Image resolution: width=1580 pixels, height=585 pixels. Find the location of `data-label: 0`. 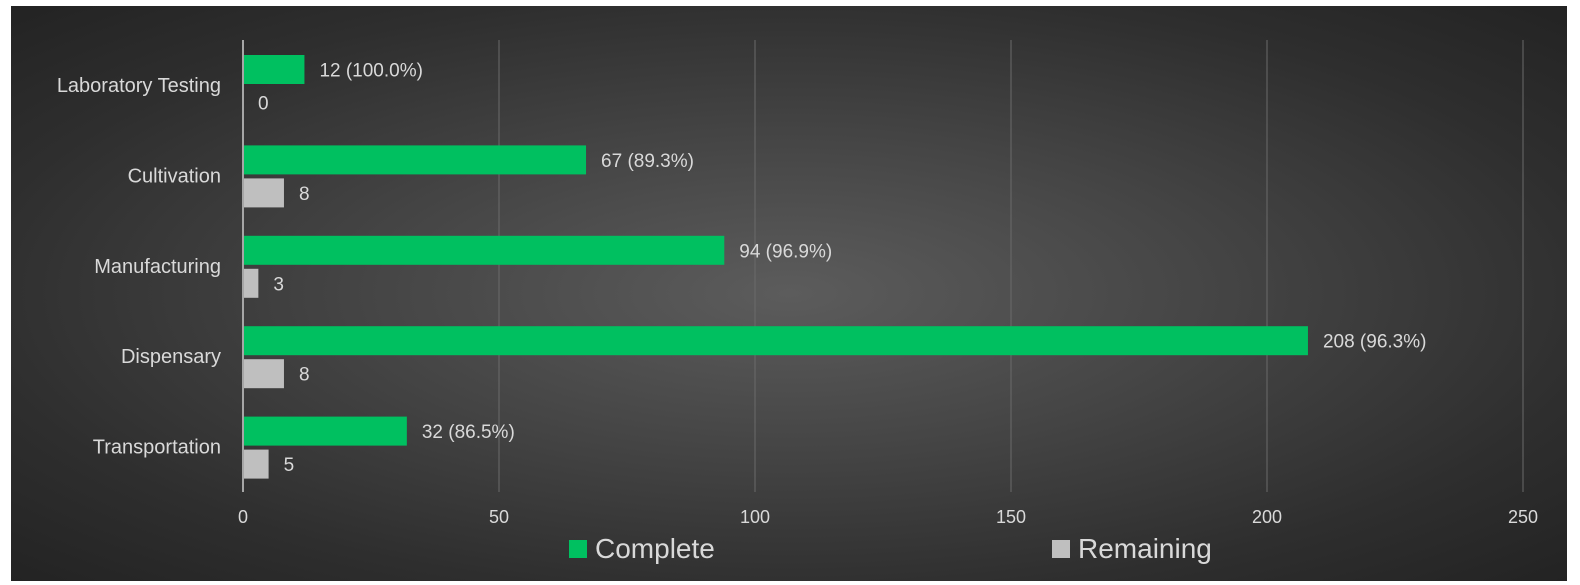

data-label: 0 is located at coordinates (263, 104).